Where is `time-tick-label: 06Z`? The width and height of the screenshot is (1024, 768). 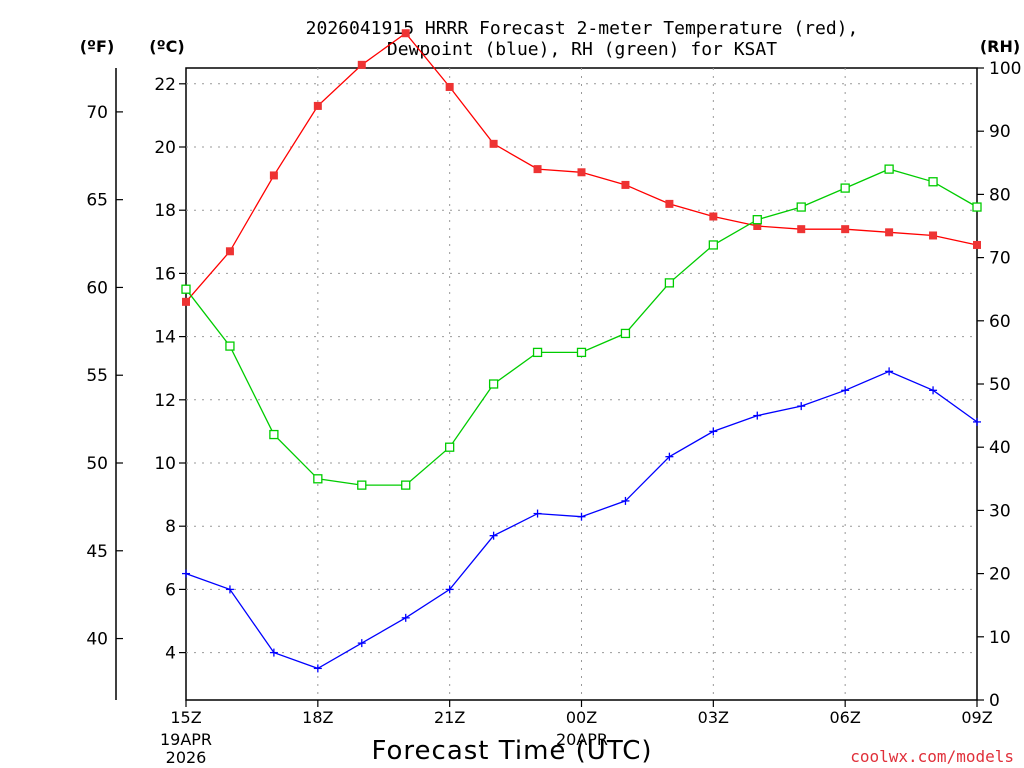
time-tick-label: 06Z is located at coordinates (845, 717).